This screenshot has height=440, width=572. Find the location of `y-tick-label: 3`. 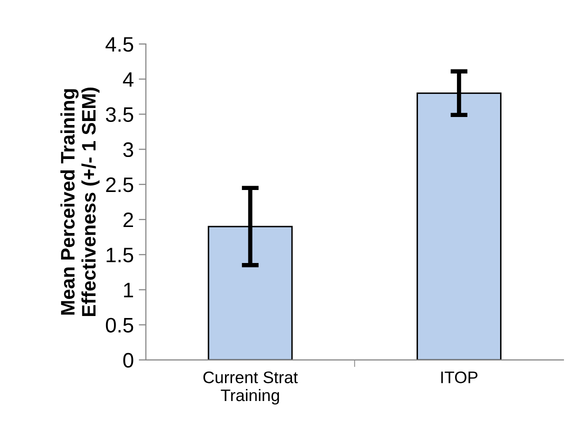

y-tick-label: 3 is located at coordinates (128, 150).